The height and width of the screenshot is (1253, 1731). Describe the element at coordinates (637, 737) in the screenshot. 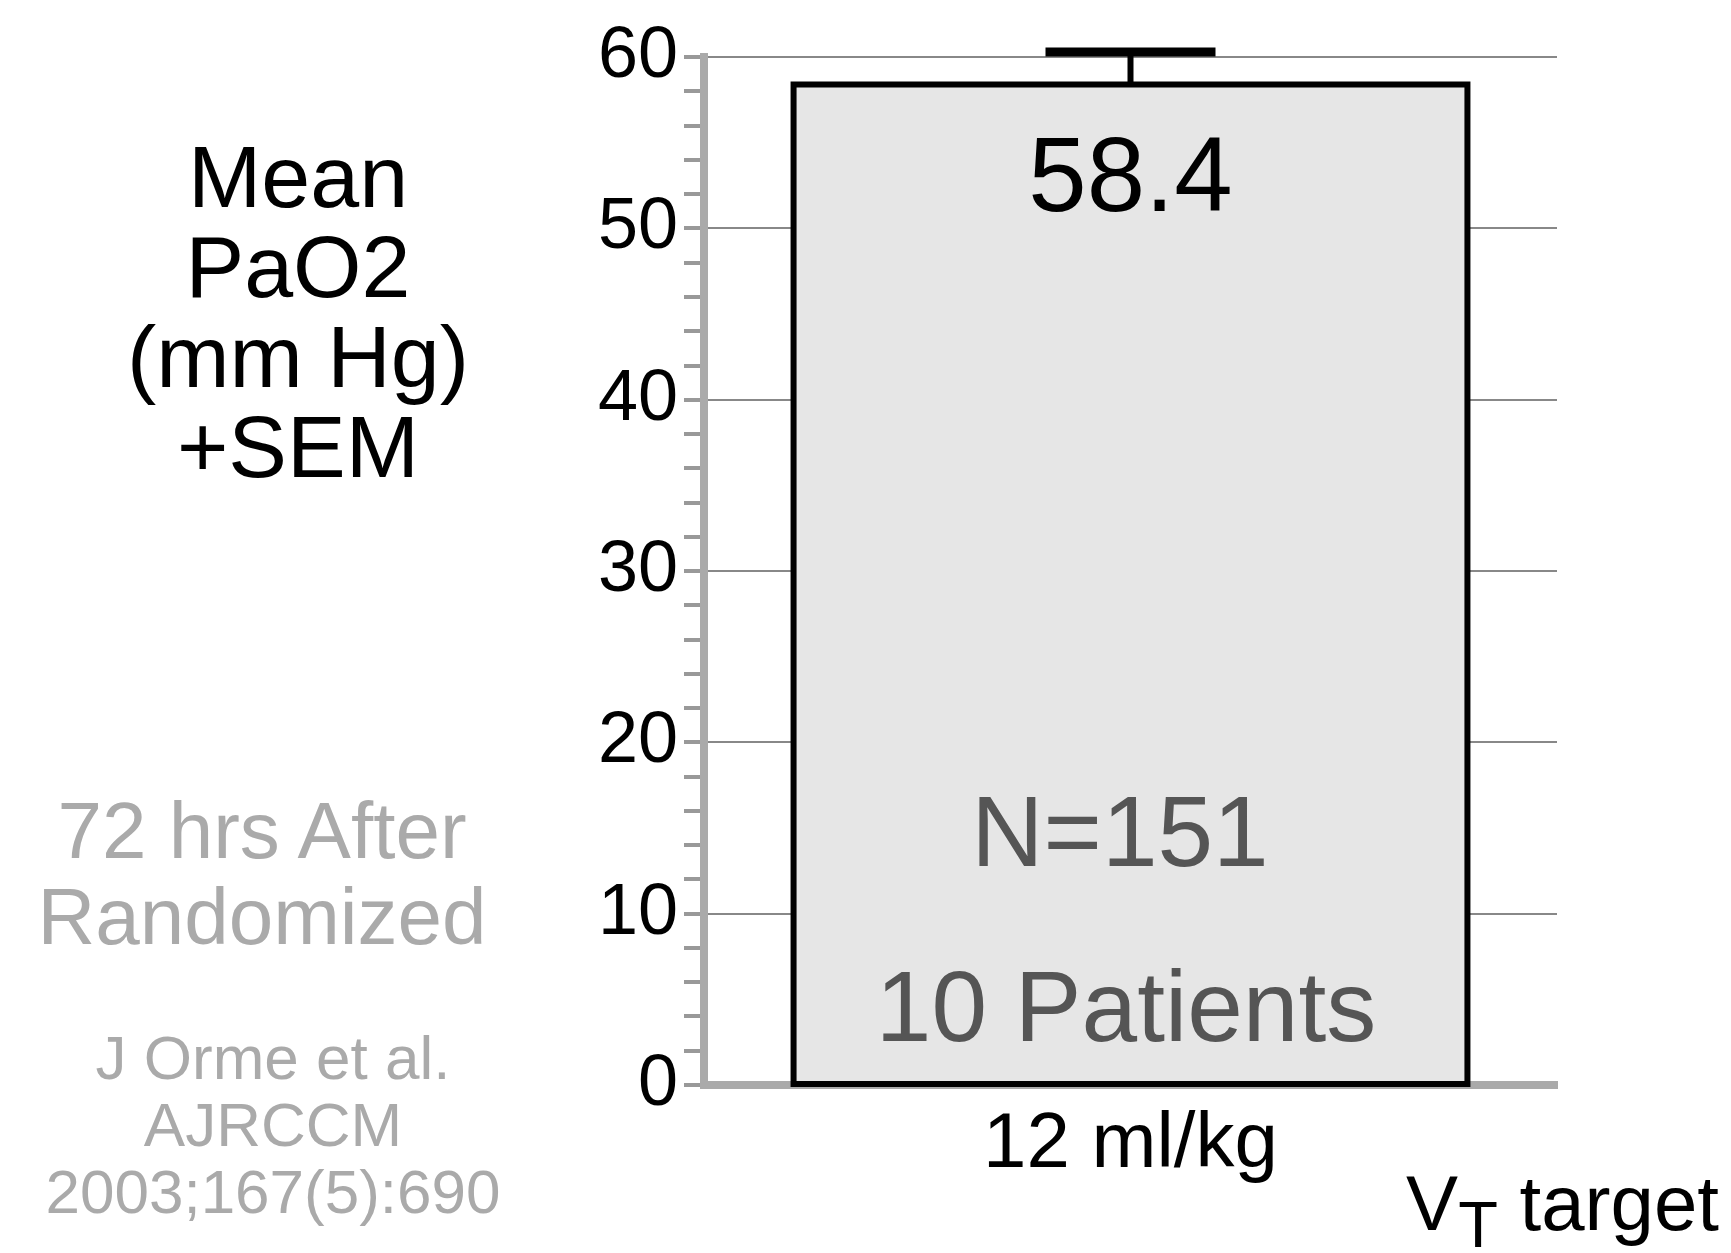

I see `y-tick-label: 20` at that location.